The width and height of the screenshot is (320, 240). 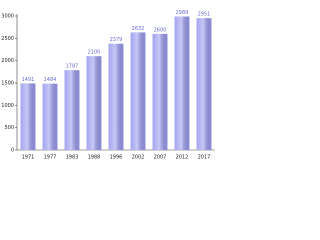 I want to click on y-tick-label: 1000, so click(x=7, y=106).